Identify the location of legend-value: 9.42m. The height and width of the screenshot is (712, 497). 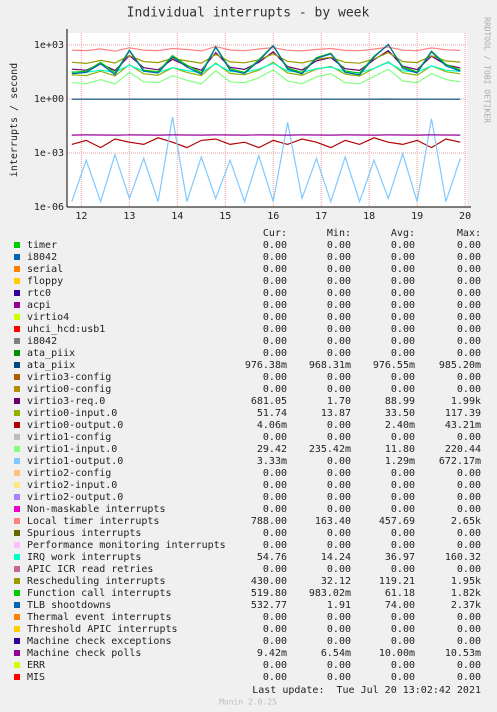
(272, 653).